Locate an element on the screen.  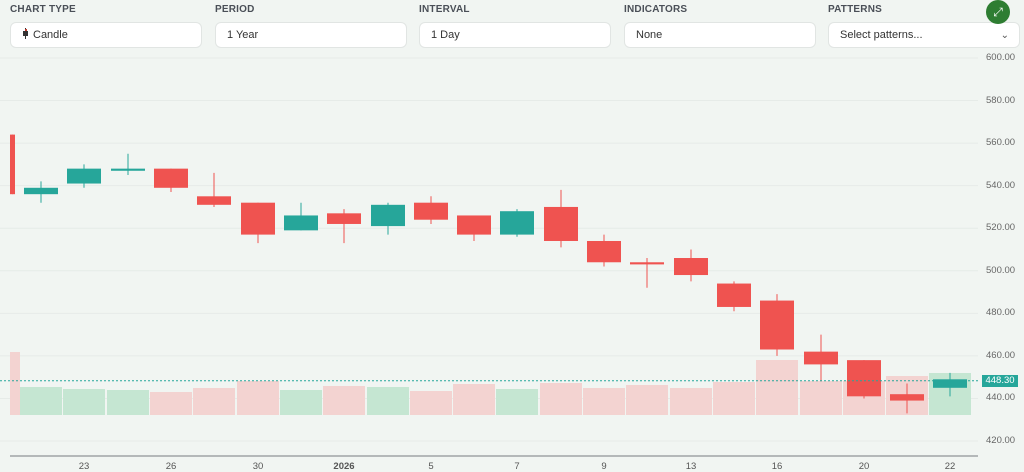
patterns-select: Select patterns... ⌄ is located at coordinates (924, 35).